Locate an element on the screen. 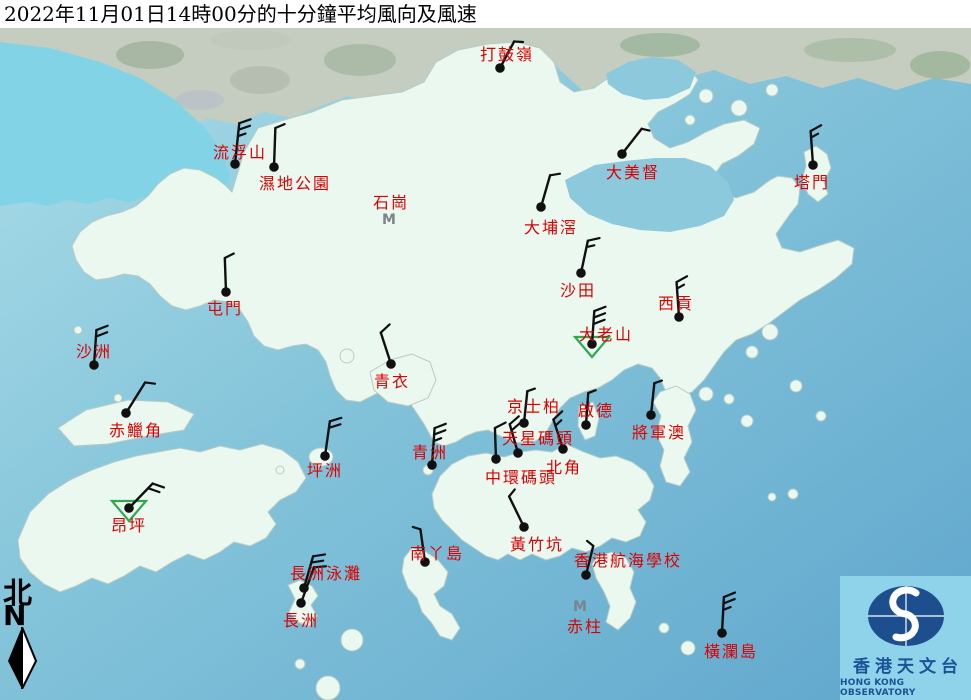 The width and height of the screenshot is (971, 700). title-bar: 2022年11月01日14時00分的十分鐘平均風向及風速 is located at coordinates (485, 14).